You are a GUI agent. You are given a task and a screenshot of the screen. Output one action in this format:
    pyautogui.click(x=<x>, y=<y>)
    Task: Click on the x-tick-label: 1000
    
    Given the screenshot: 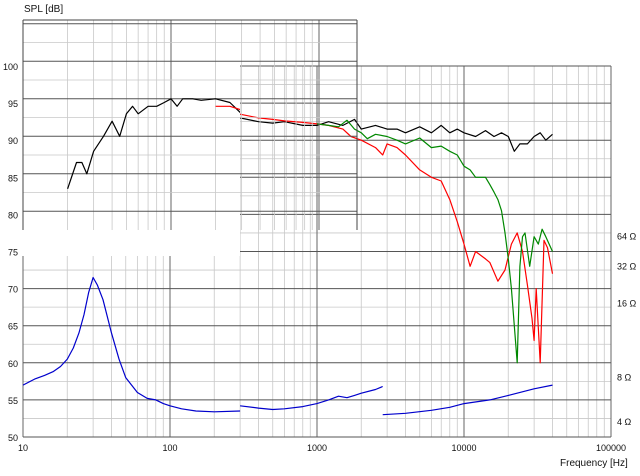 What is the action you would take?
    pyautogui.click(x=317, y=448)
    